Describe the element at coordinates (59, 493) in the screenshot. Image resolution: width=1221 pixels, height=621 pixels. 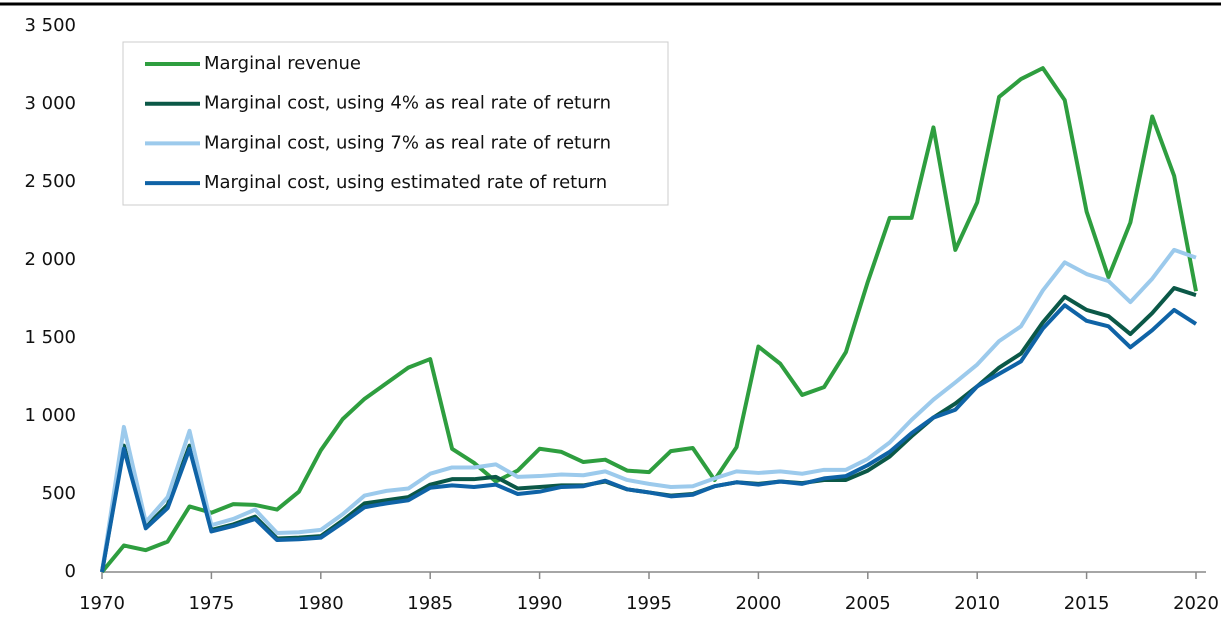
I see `y-tick-label: 500` at that location.